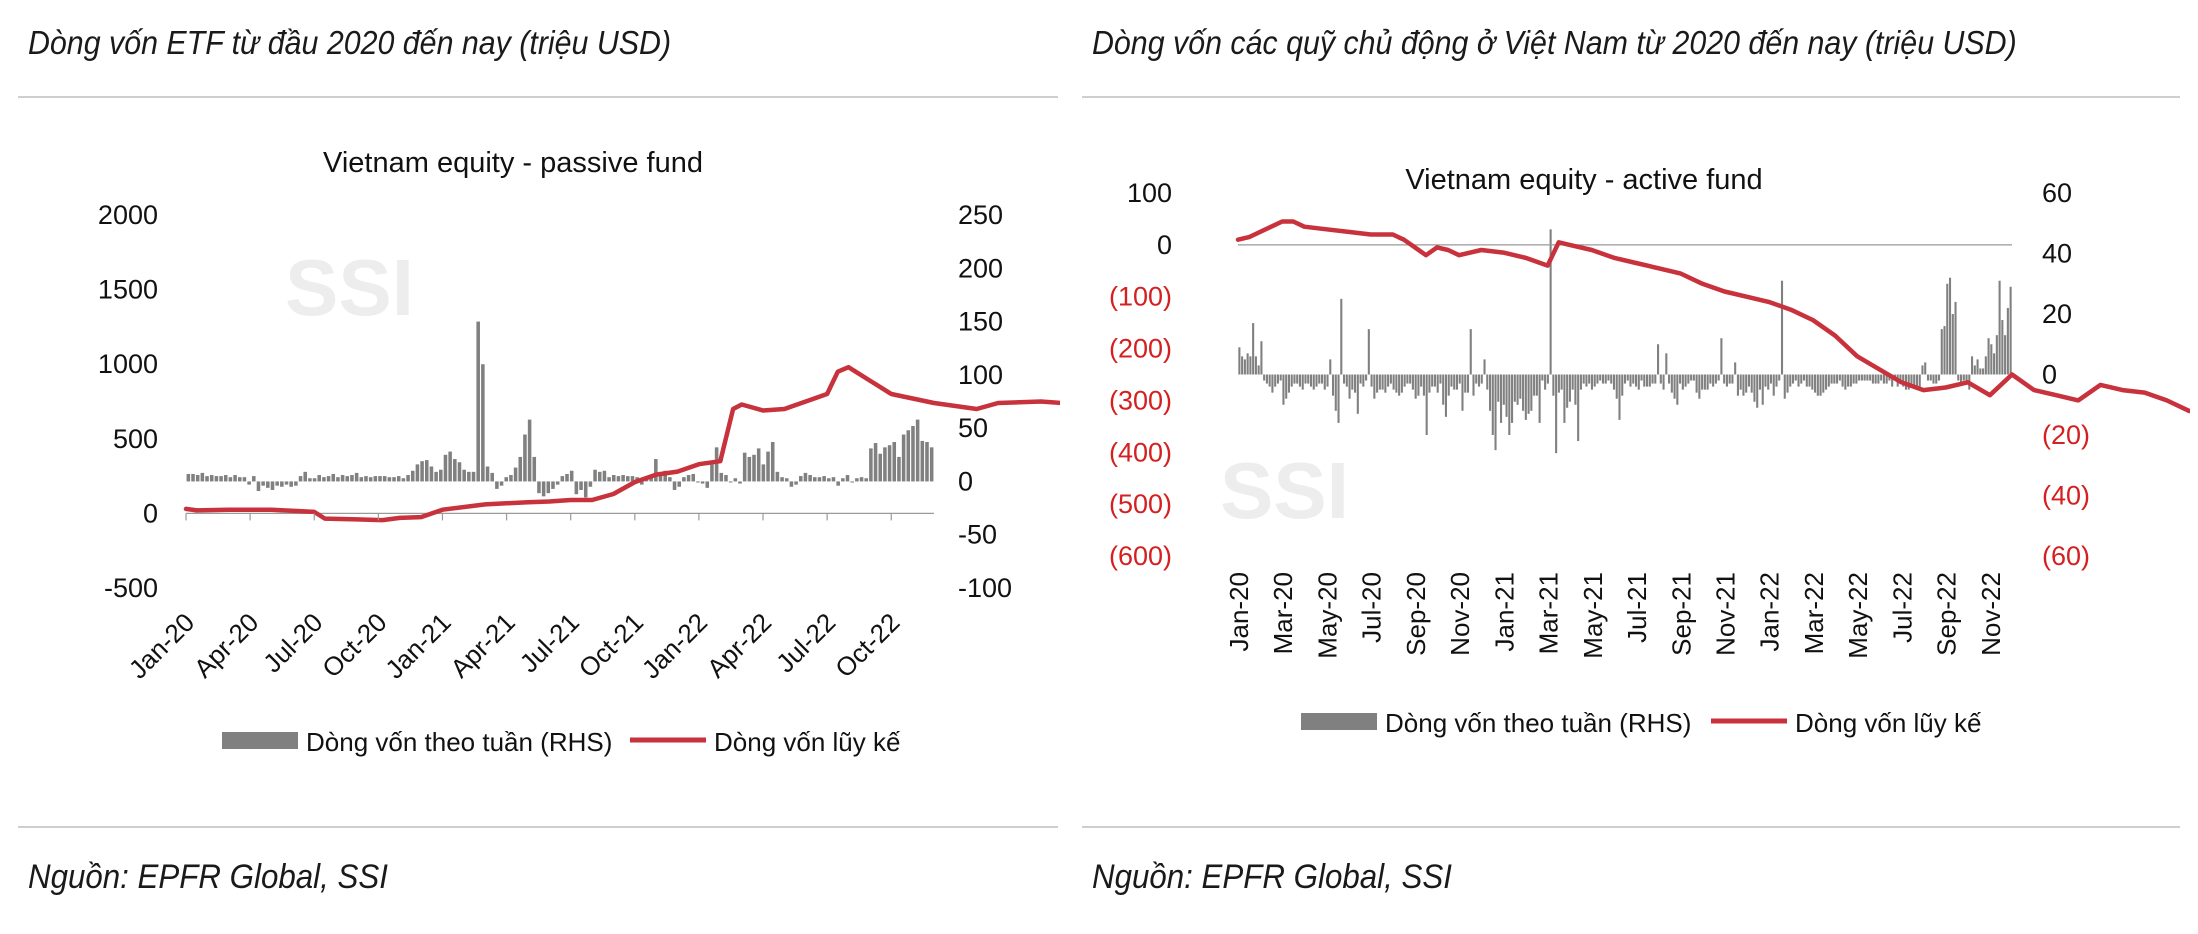 The image size is (2198, 934). I want to click on left-top-rule, so click(538, 97).